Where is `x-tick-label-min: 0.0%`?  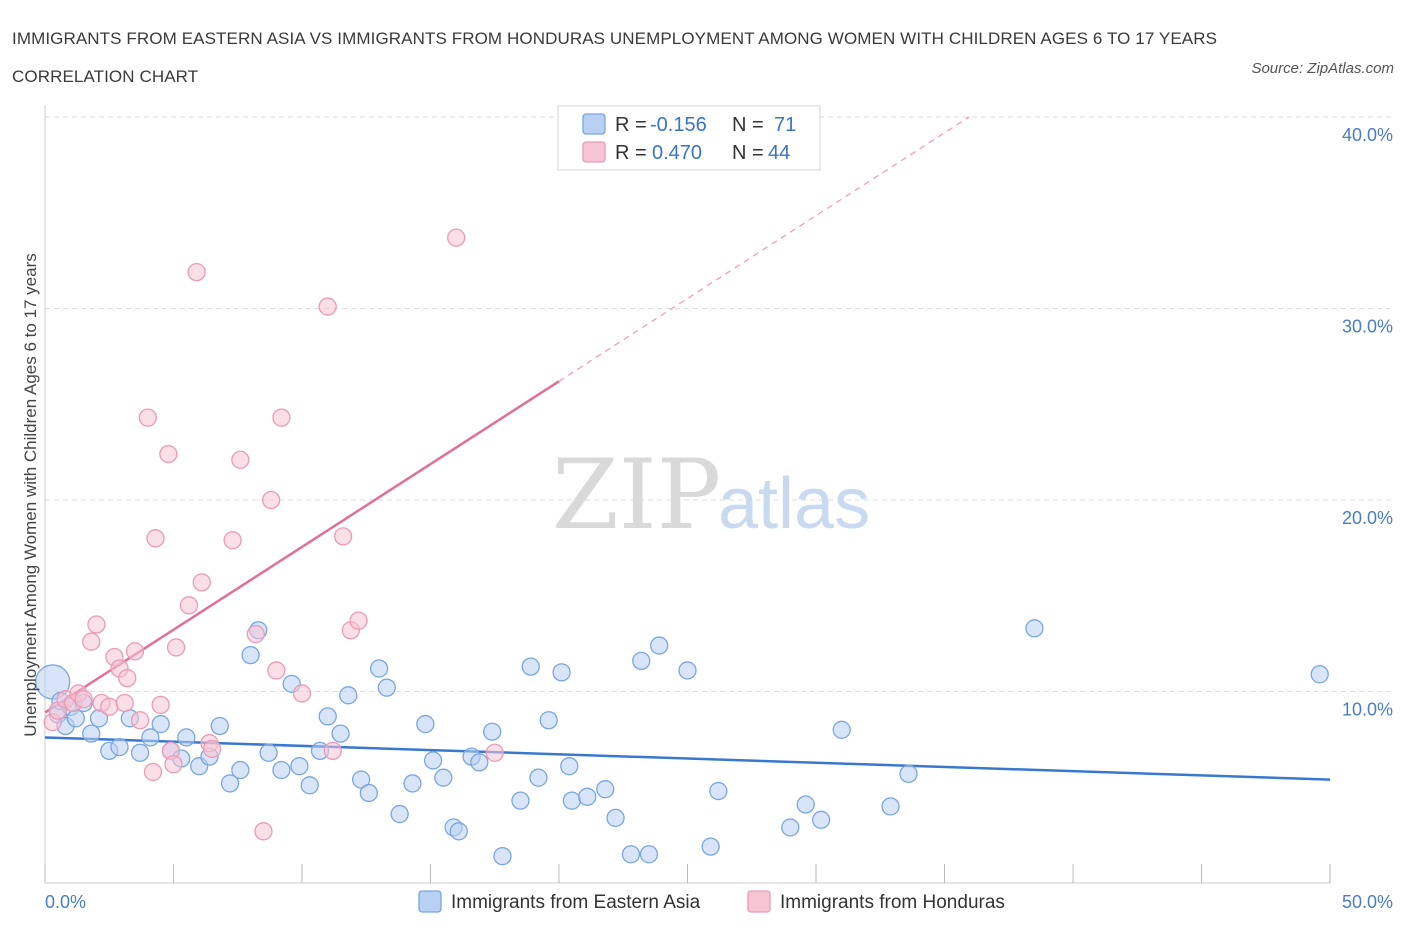
x-tick-label-min: 0.0% is located at coordinates (65, 902).